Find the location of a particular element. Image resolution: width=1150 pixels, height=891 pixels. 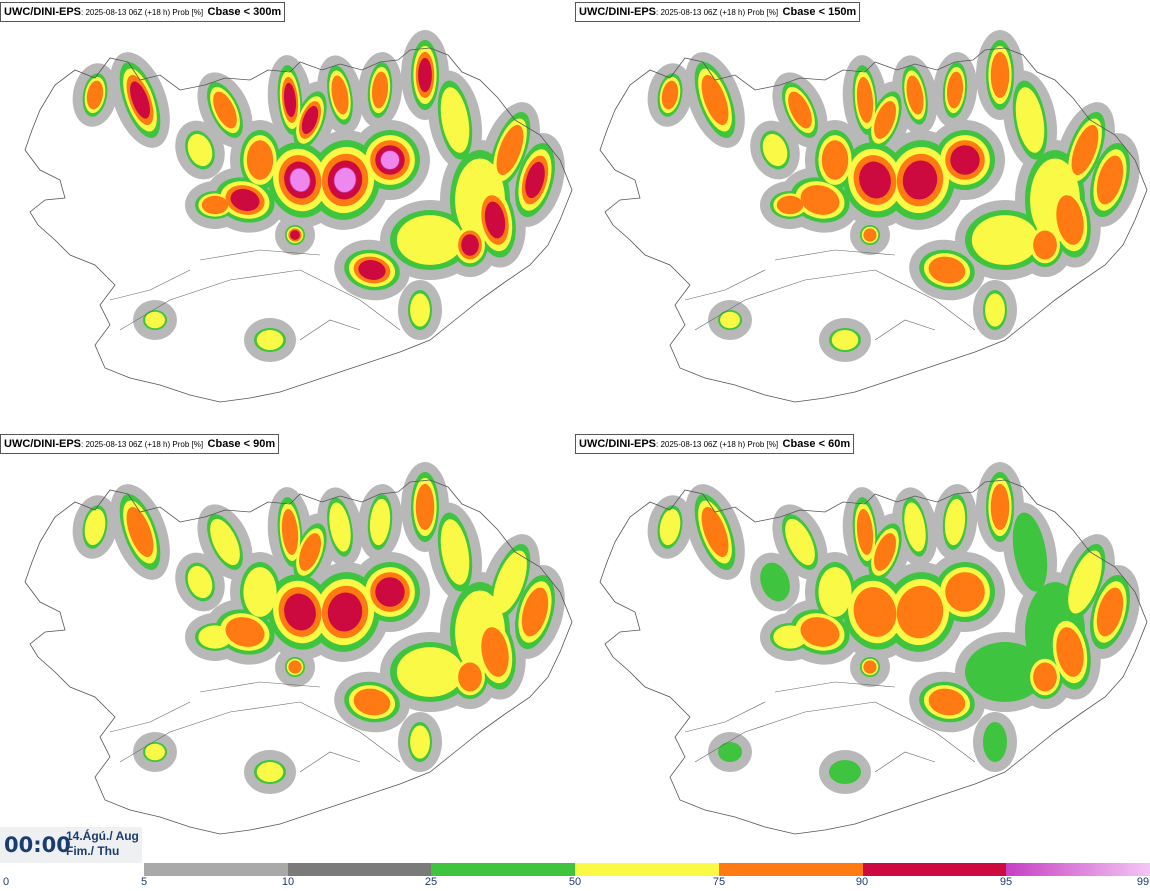

colorbar-tick: 95 is located at coordinates (1006, 882).